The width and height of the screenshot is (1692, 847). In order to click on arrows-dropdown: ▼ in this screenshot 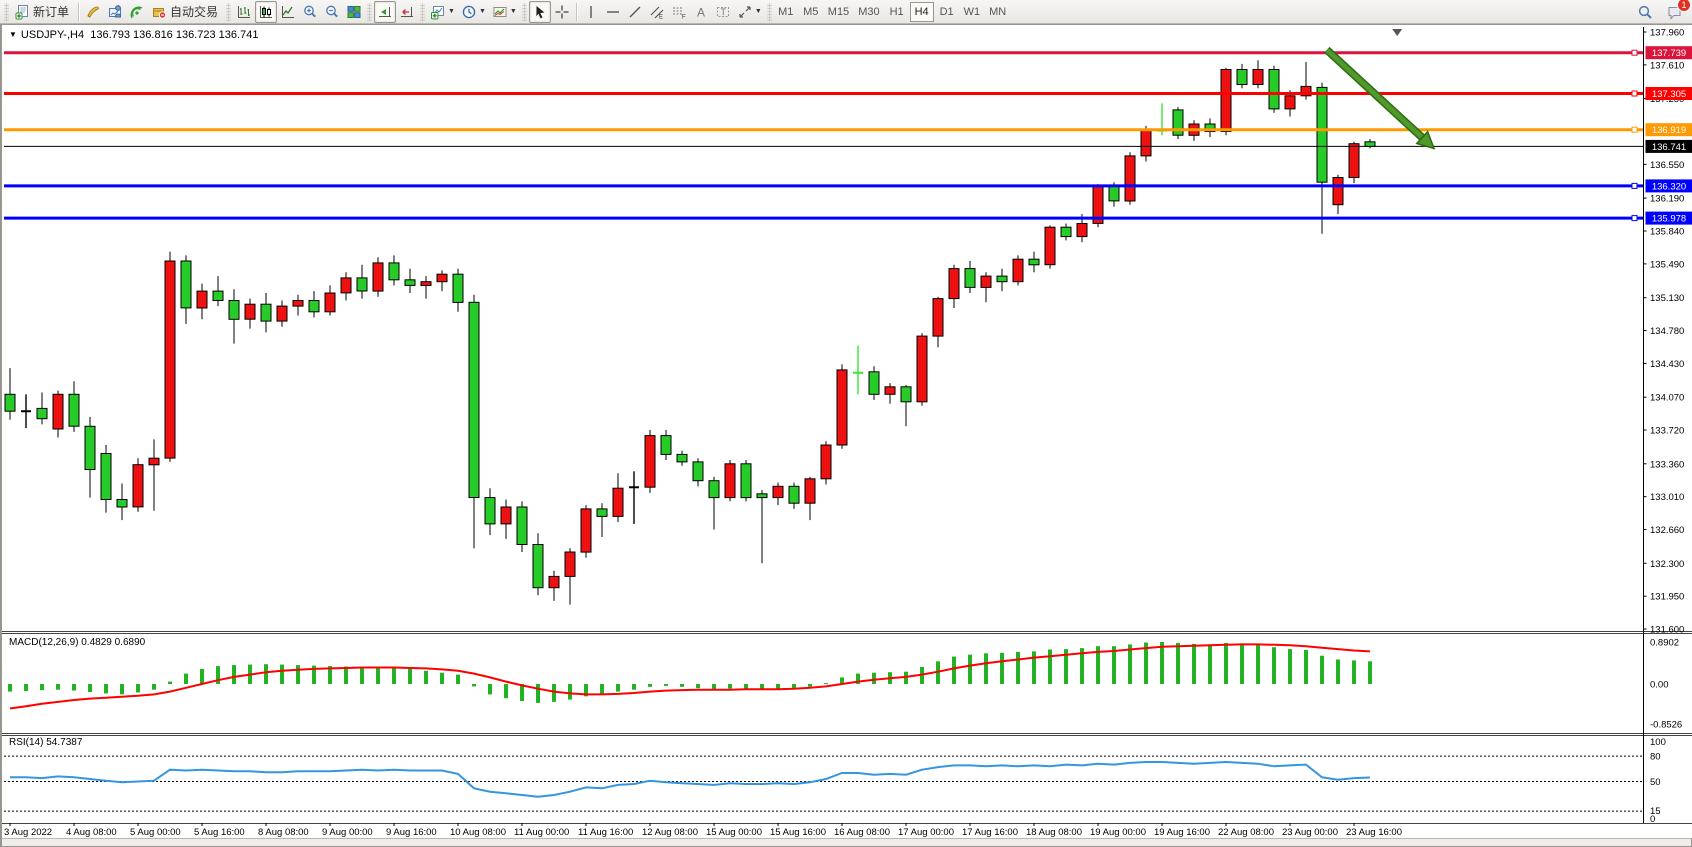, I will do `click(749, 12)`.